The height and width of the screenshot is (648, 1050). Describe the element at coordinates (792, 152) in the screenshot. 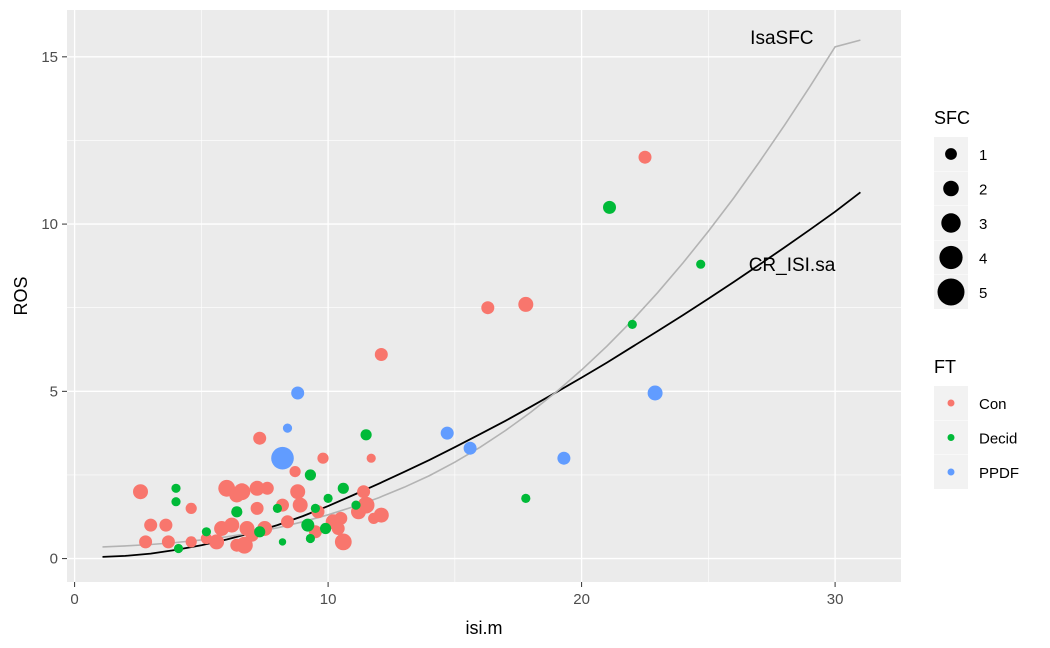

I see `annotations: IsaSFC CR_ISI.sa` at that location.